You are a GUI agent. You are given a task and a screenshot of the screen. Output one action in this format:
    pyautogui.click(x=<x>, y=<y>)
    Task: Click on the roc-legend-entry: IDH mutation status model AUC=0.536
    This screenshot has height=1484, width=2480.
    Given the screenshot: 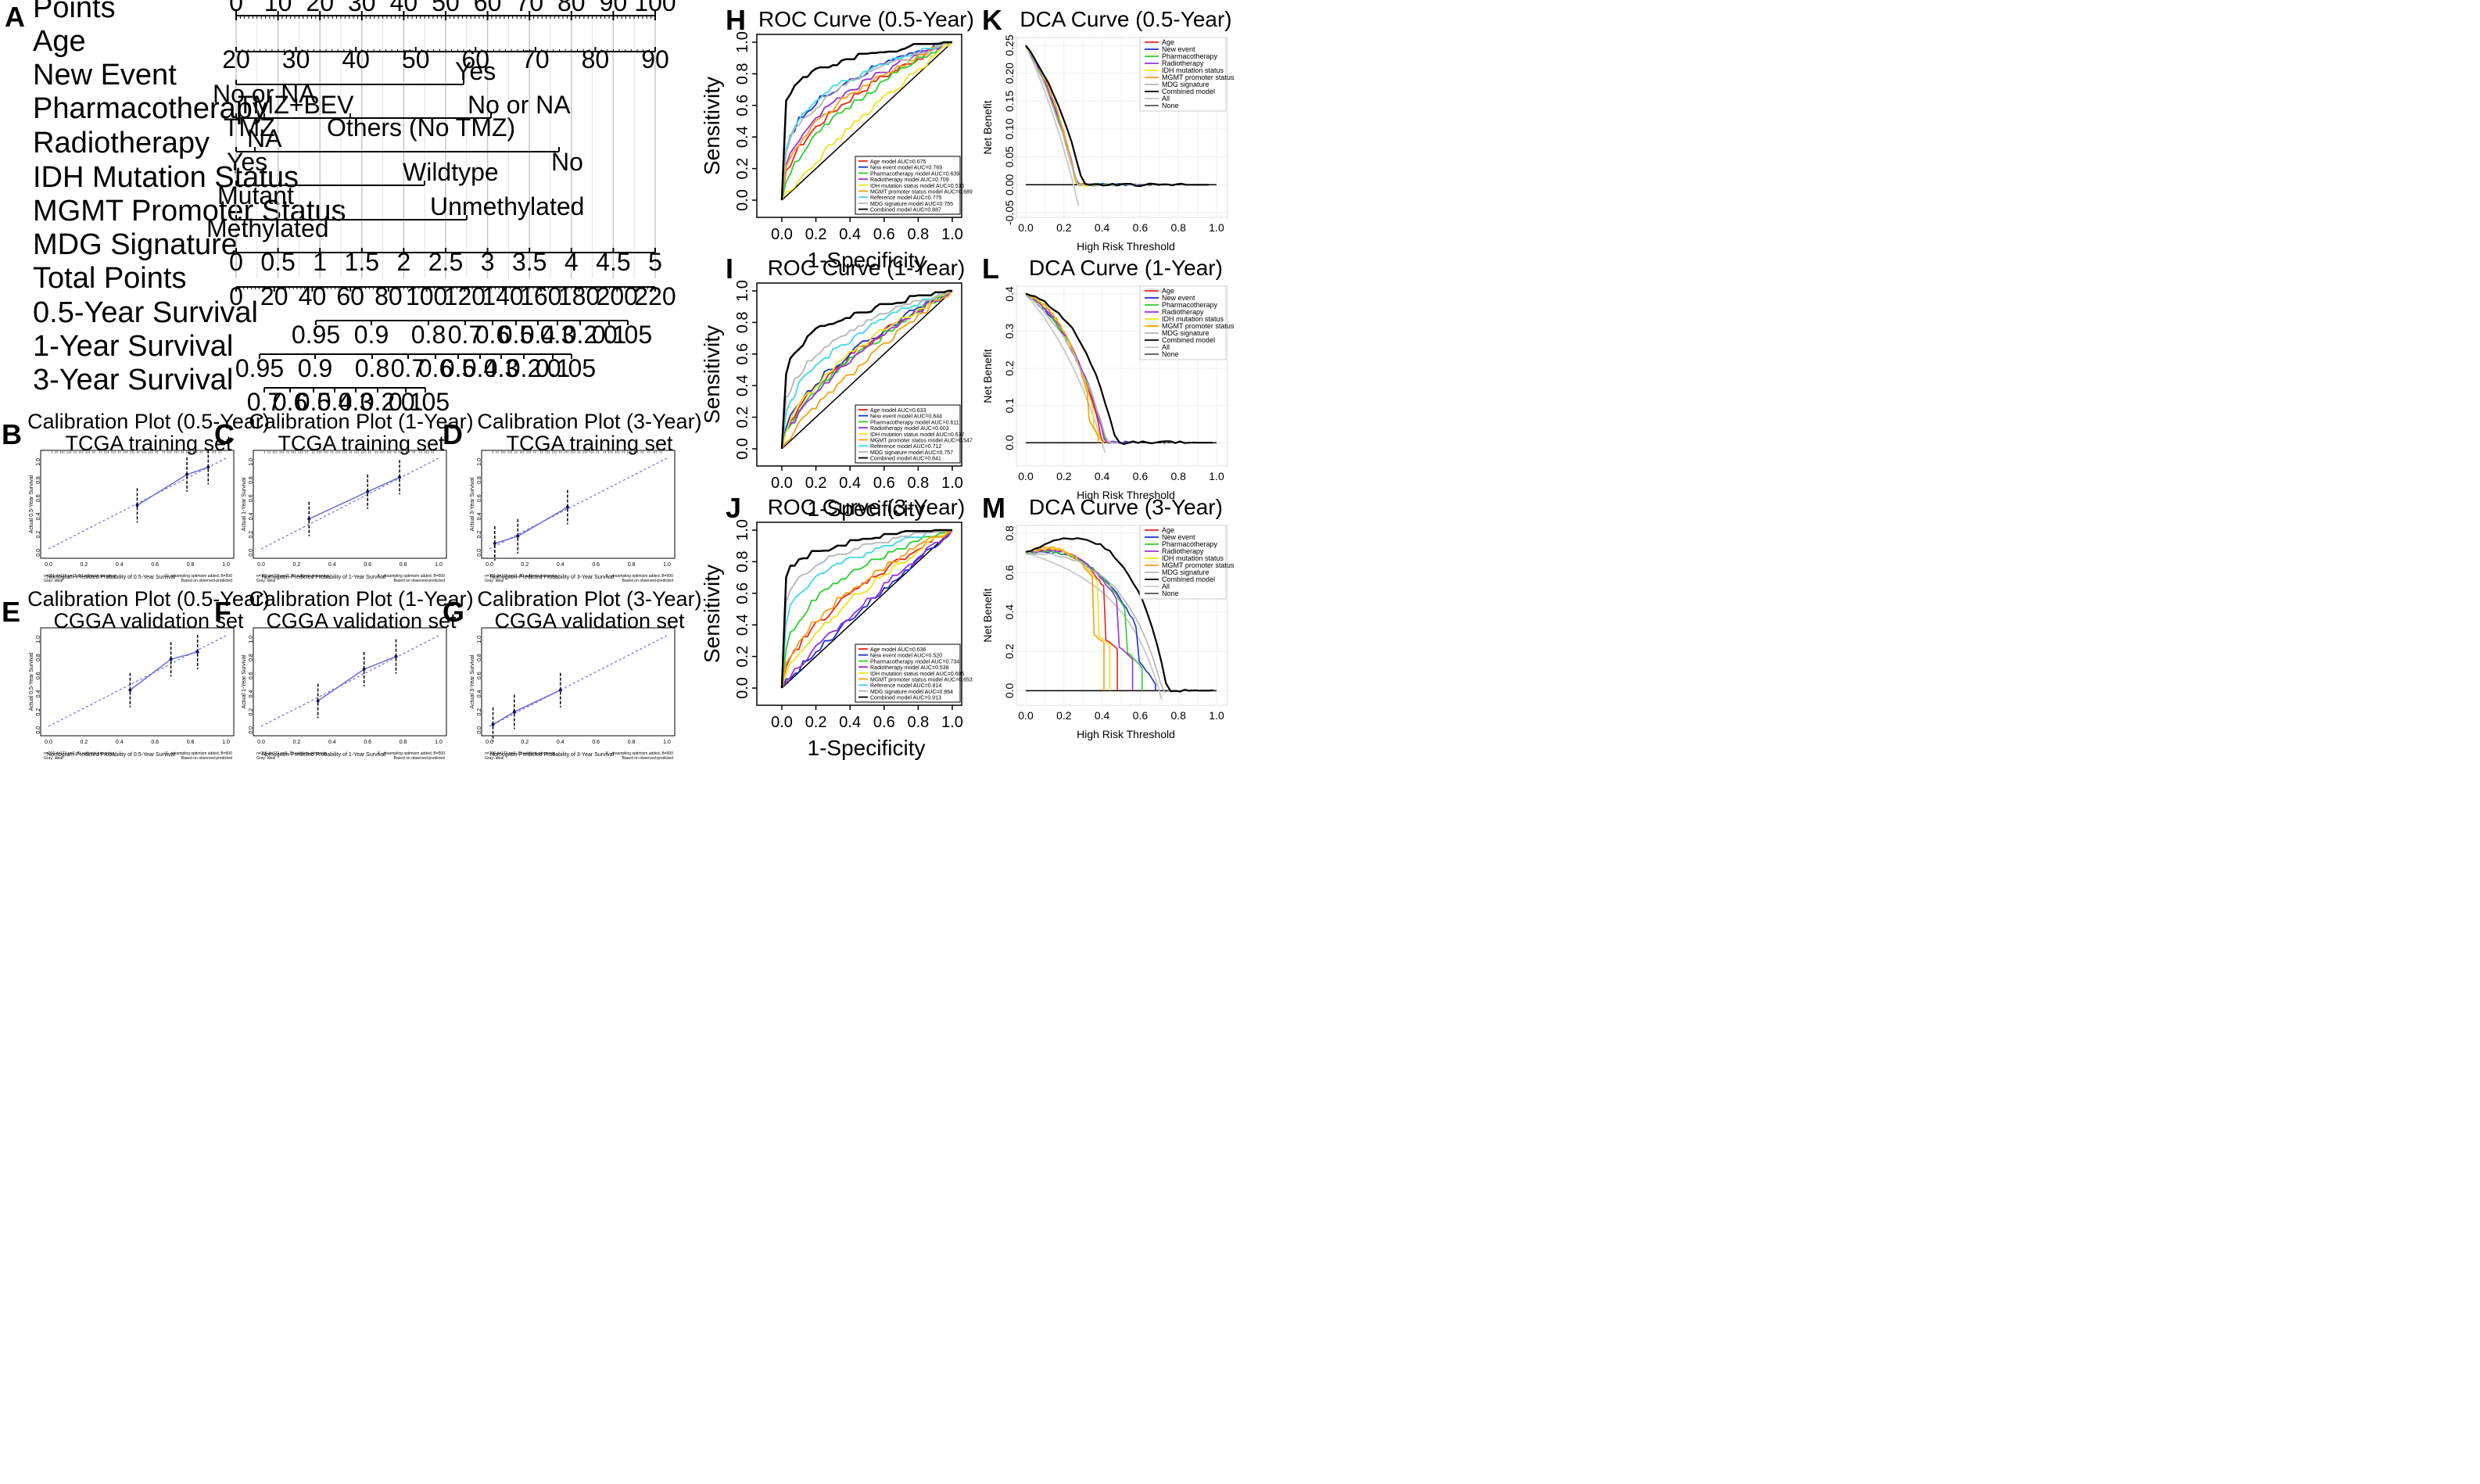 What is the action you would take?
    pyautogui.click(x=917, y=186)
    